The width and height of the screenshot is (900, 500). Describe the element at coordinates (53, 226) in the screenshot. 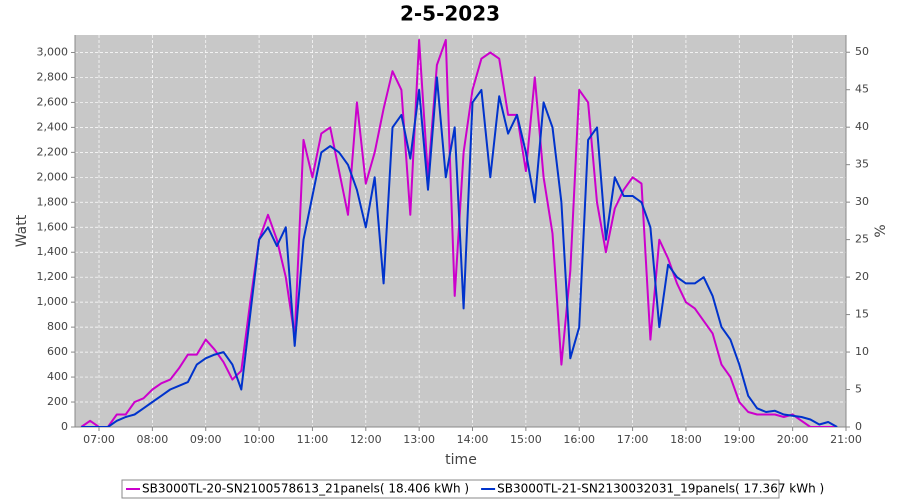

I see `y-tick-label: 1,600` at that location.